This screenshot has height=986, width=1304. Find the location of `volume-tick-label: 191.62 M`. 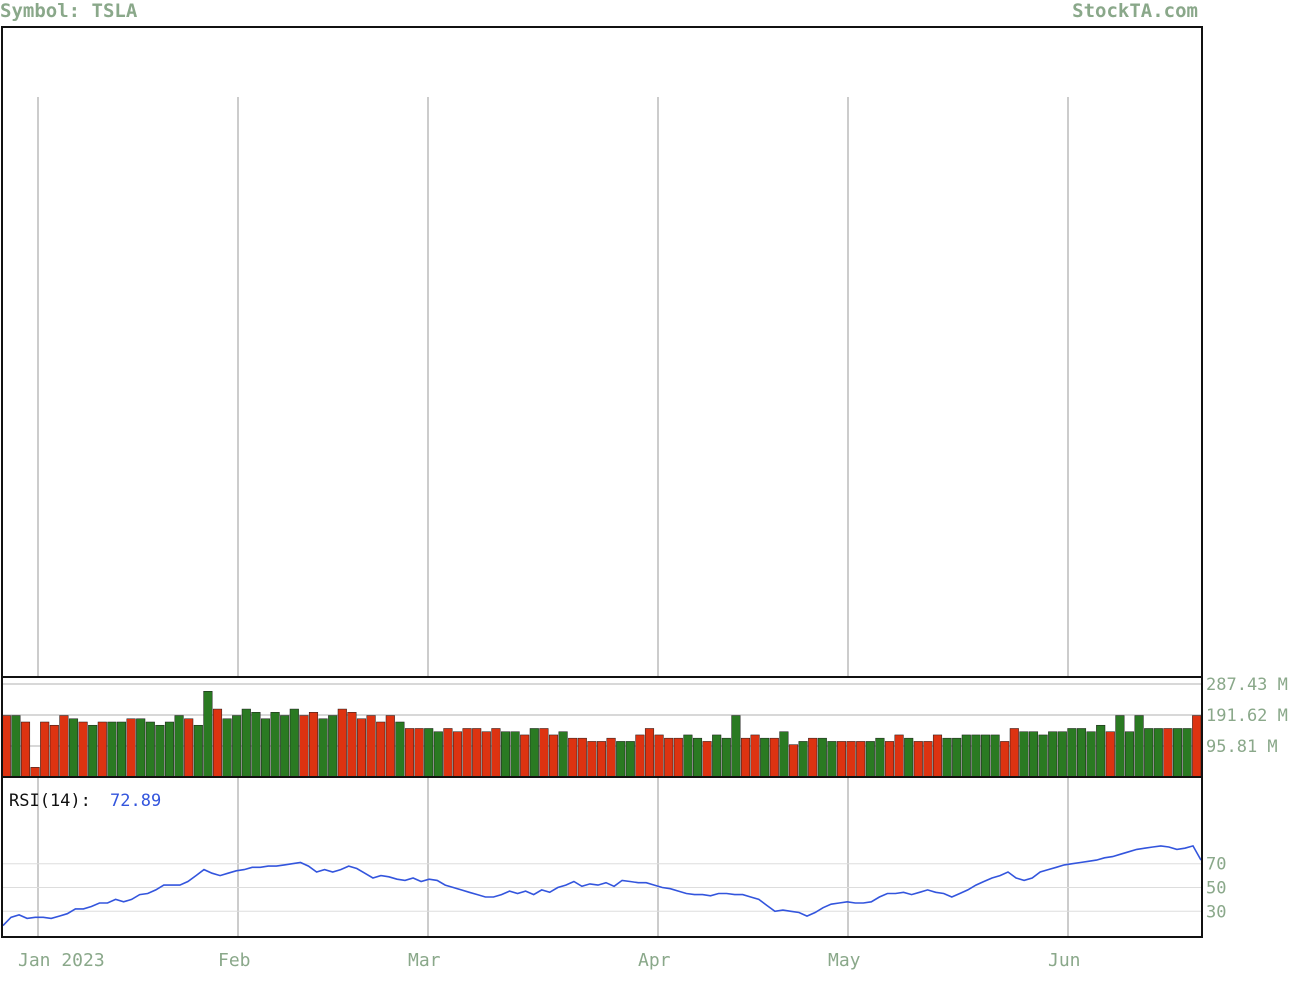

volume-tick-label: 191.62 M is located at coordinates (1247, 716).